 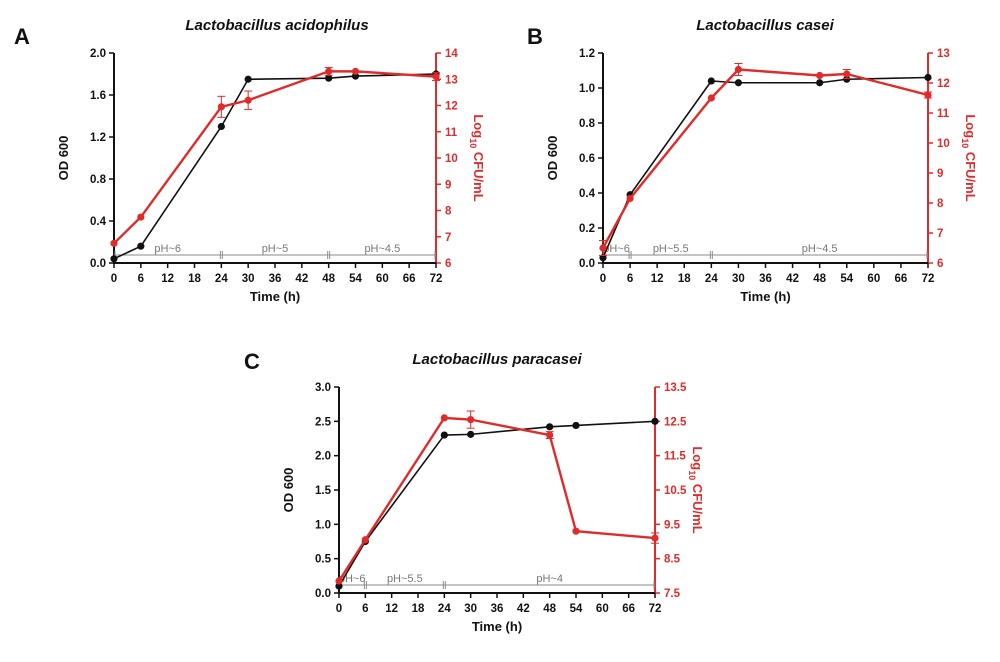 I want to click on y2-tick-label: 10.5, so click(x=675, y=491).